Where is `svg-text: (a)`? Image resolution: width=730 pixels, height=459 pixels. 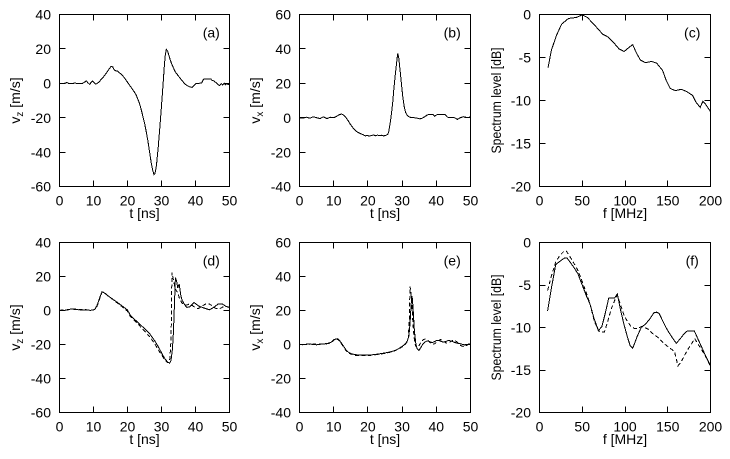
svg-text: (a) is located at coordinates (211, 33).